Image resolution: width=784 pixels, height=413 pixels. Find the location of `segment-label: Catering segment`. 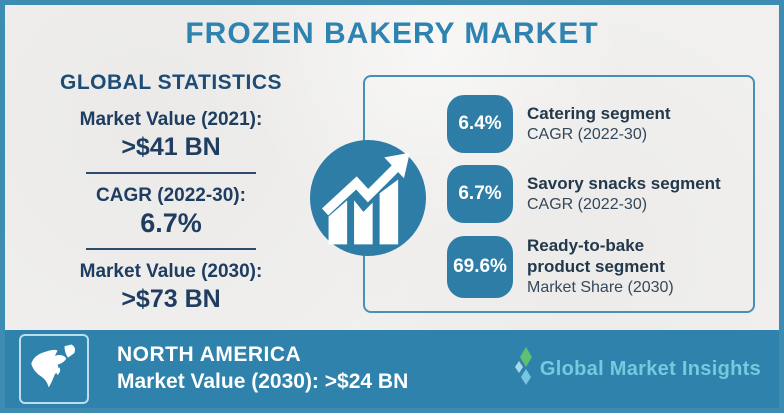

segment-label: Catering segment is located at coordinates (599, 113).